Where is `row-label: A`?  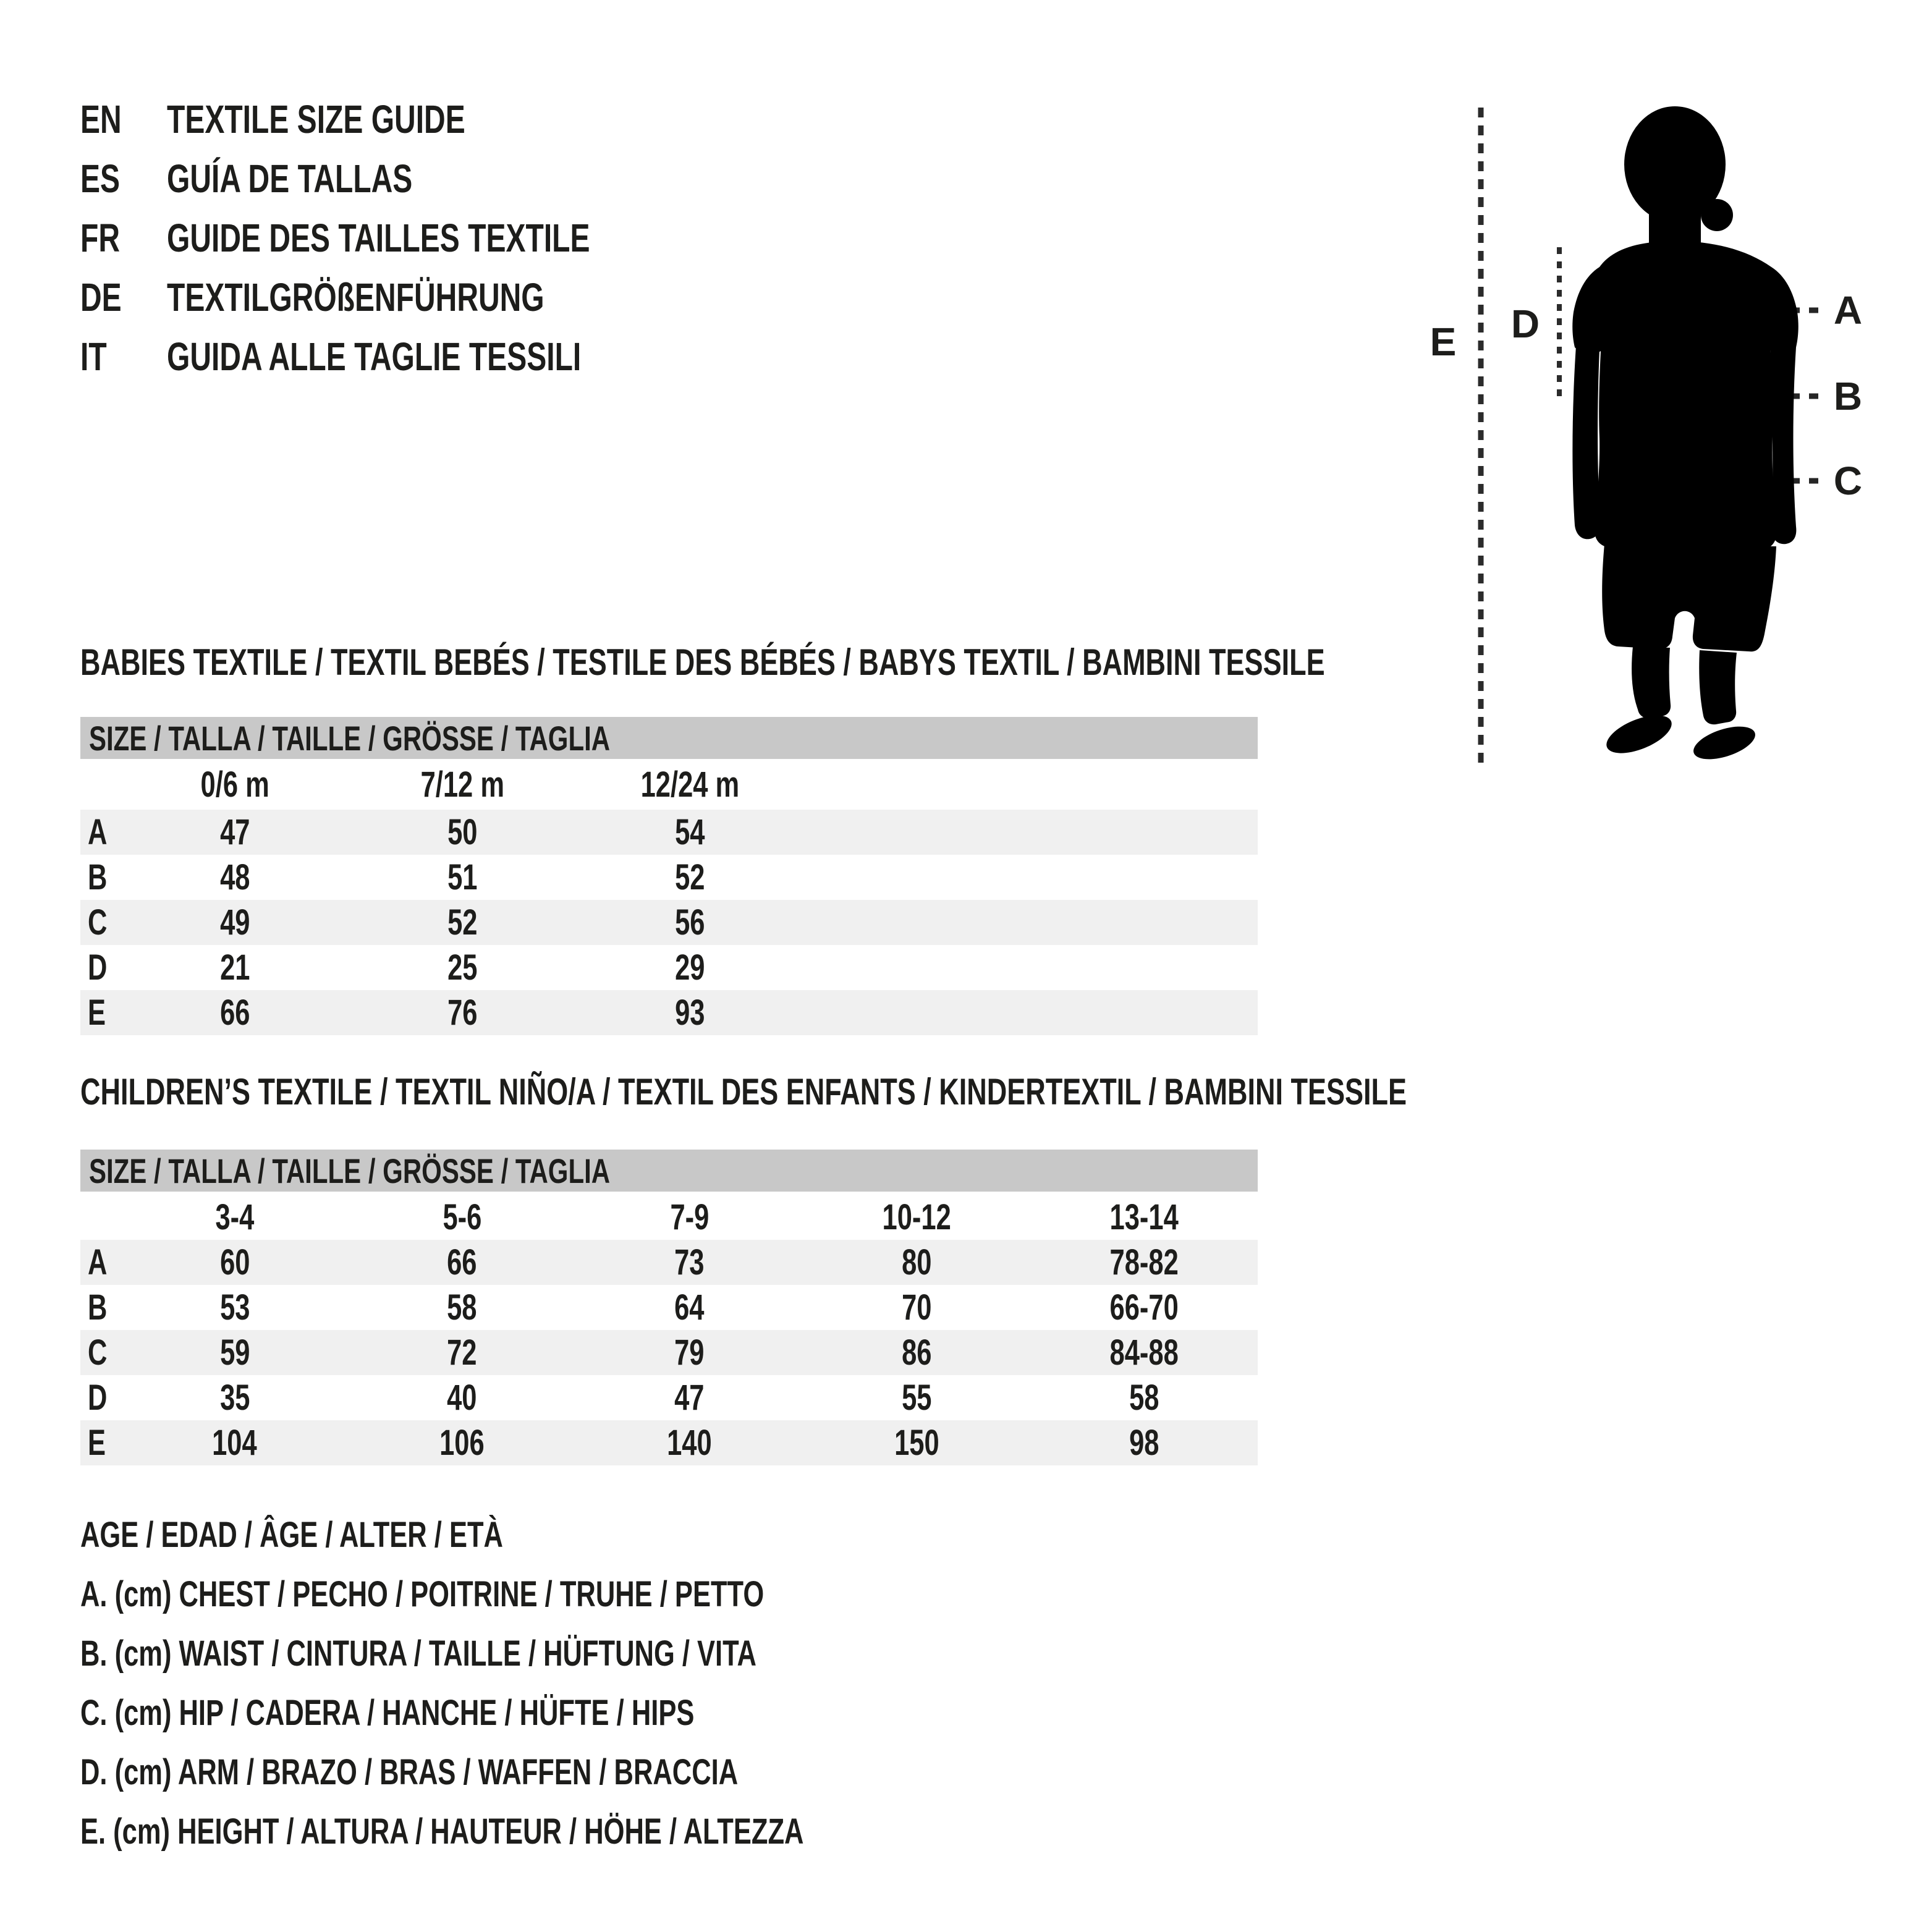
row-label: A is located at coordinates (98, 1262).